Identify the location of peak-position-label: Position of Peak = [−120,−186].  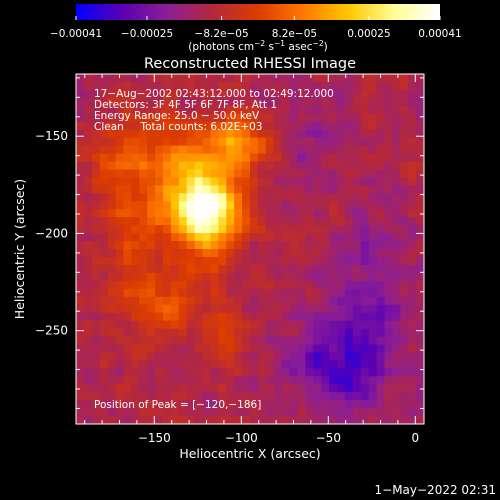
(177, 405).